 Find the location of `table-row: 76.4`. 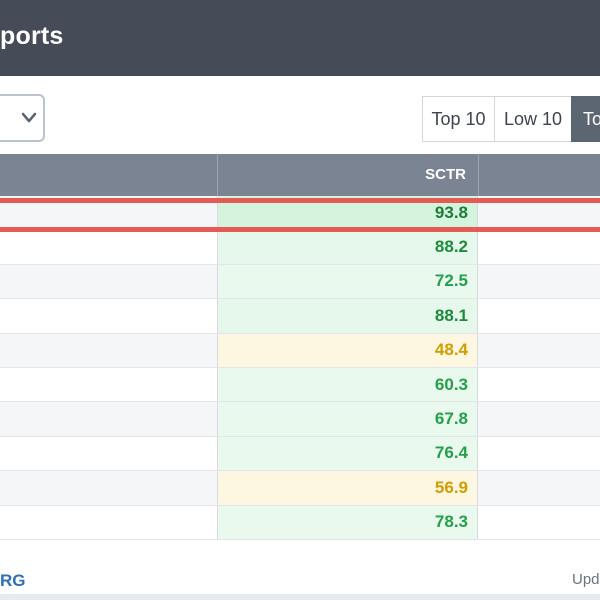

table-row: 76.4 is located at coordinates (300, 454).